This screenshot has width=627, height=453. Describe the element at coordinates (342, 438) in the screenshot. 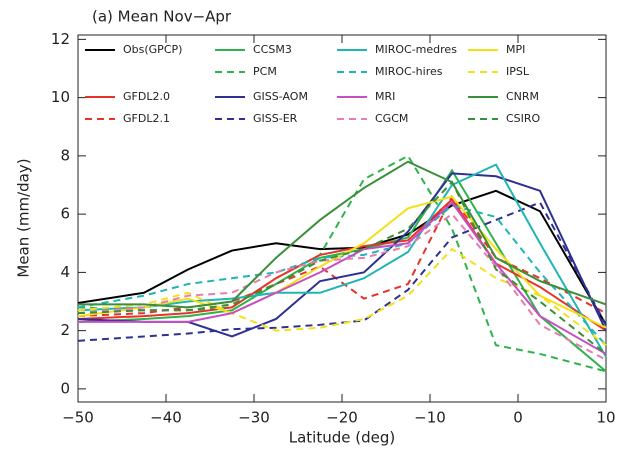

I see `x-axis-label: Latitude (deg)` at that location.